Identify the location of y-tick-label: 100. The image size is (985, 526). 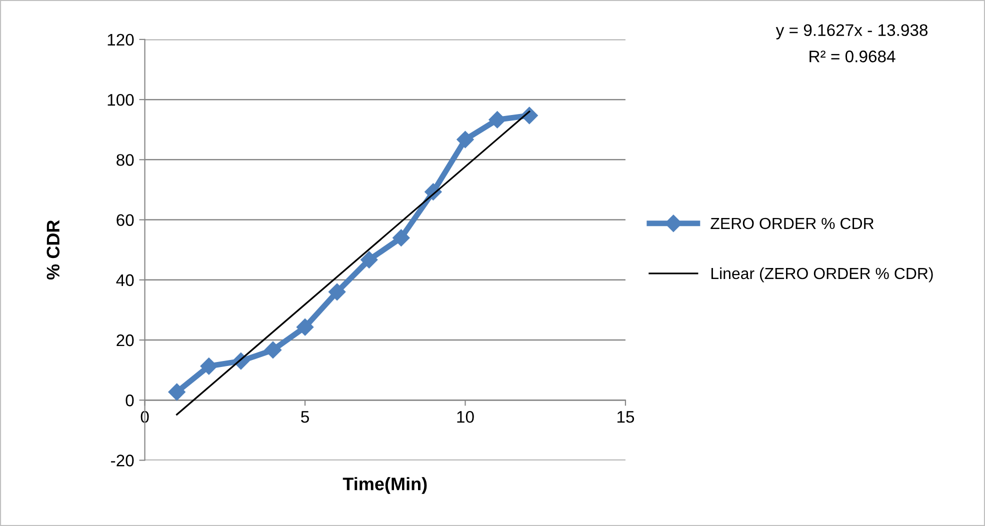
(121, 100).